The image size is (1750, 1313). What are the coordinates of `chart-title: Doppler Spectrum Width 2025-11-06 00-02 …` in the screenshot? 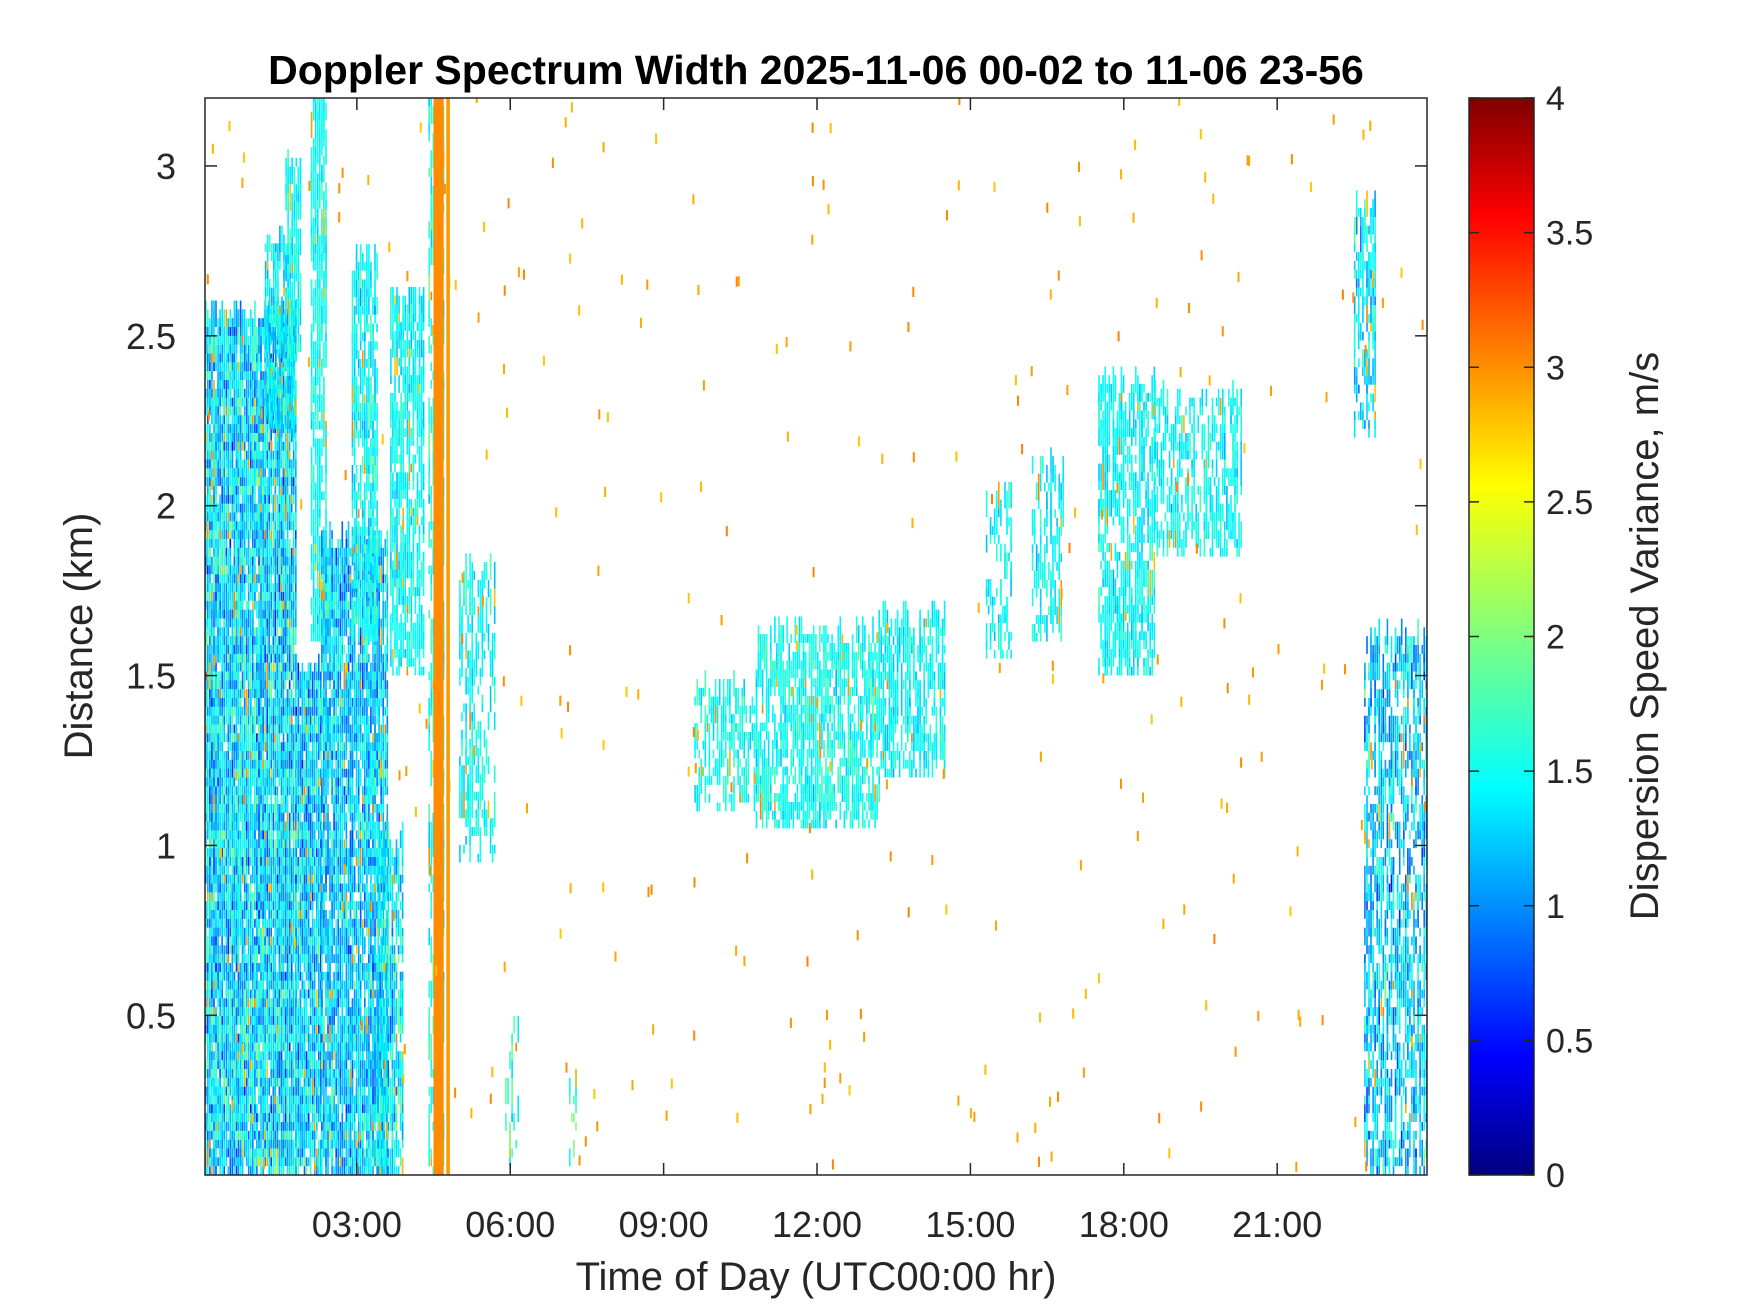 It's located at (816, 70).